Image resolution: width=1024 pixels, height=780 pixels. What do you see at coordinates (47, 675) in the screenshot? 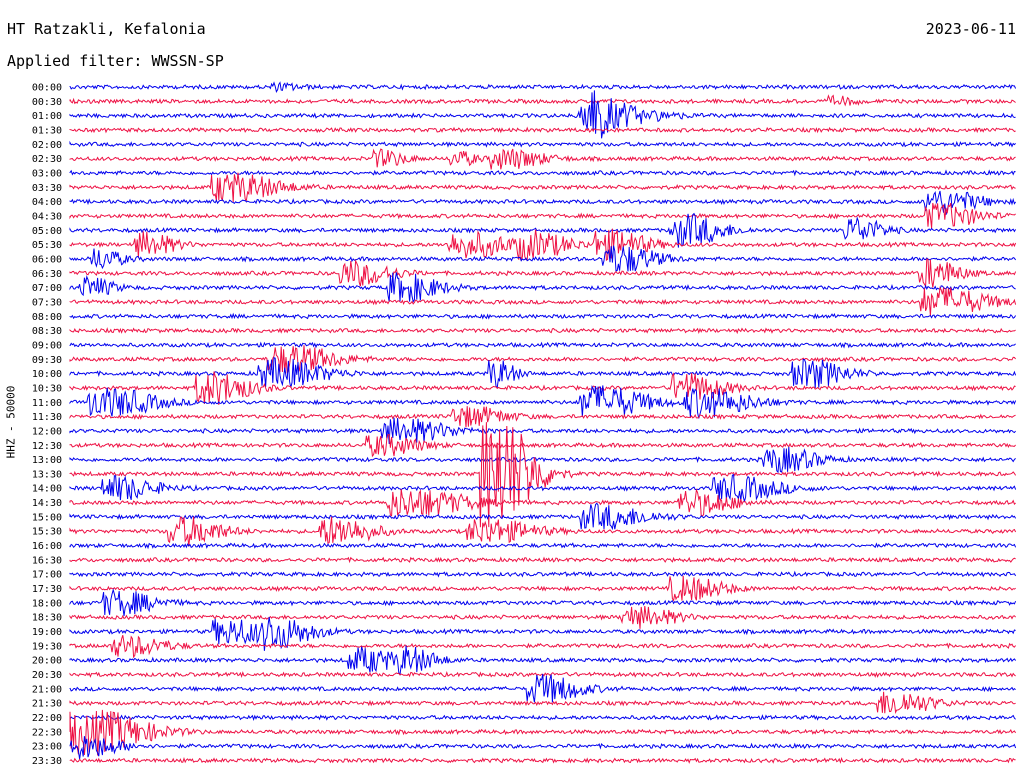
I see `time-label: 20:30` at bounding box center [47, 675].